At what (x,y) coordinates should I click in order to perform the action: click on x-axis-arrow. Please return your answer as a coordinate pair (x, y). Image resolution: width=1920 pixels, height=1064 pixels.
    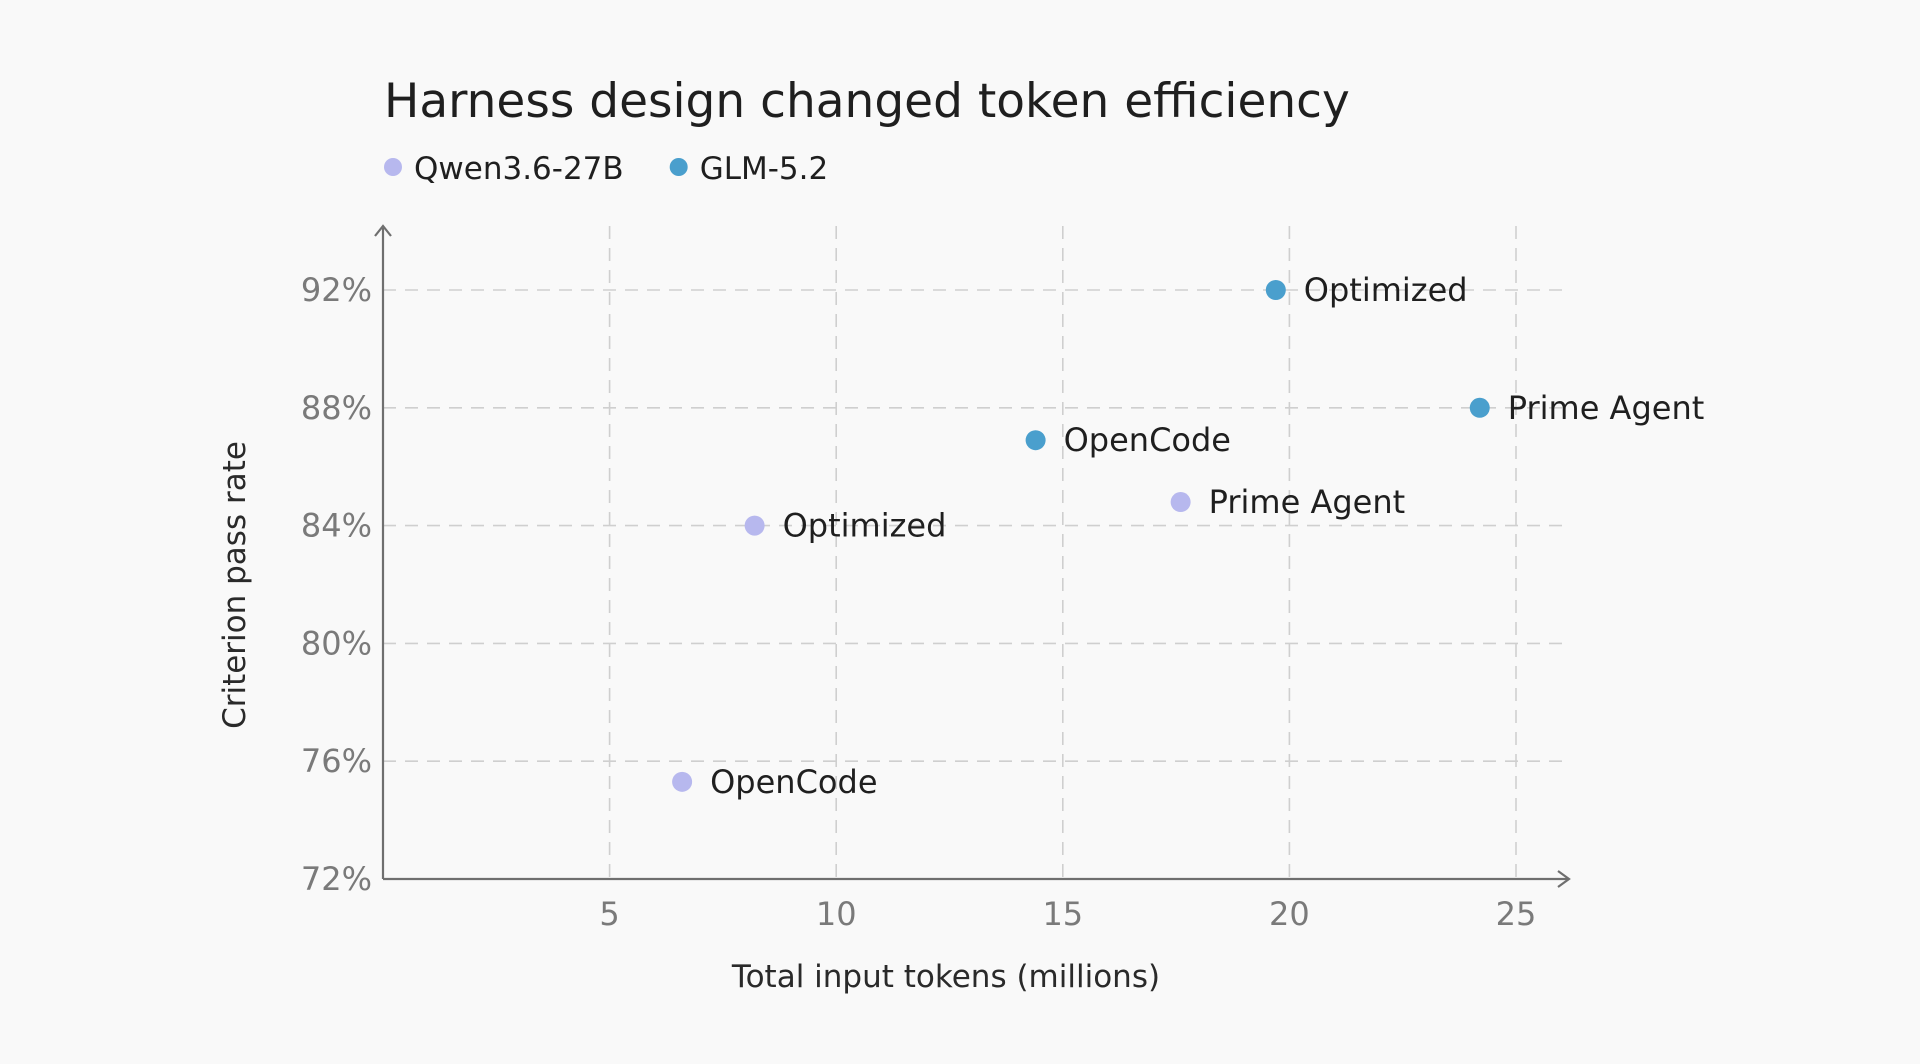
    Looking at the image, I should click on (1564, 879).